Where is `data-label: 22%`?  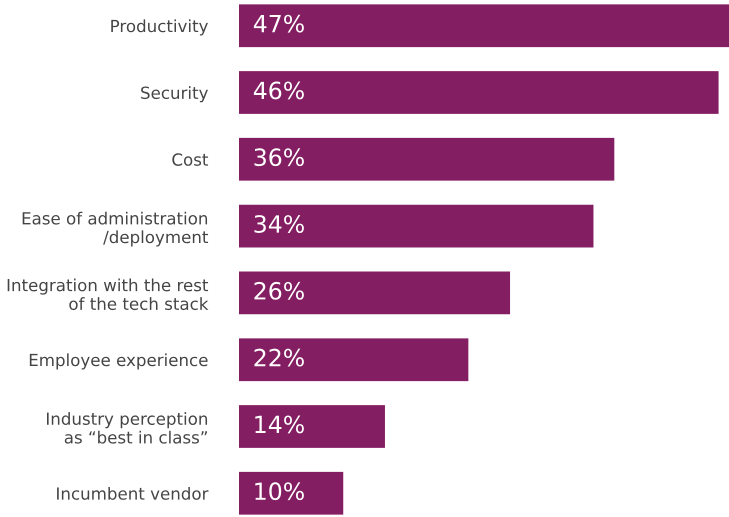 data-label: 22% is located at coordinates (279, 357).